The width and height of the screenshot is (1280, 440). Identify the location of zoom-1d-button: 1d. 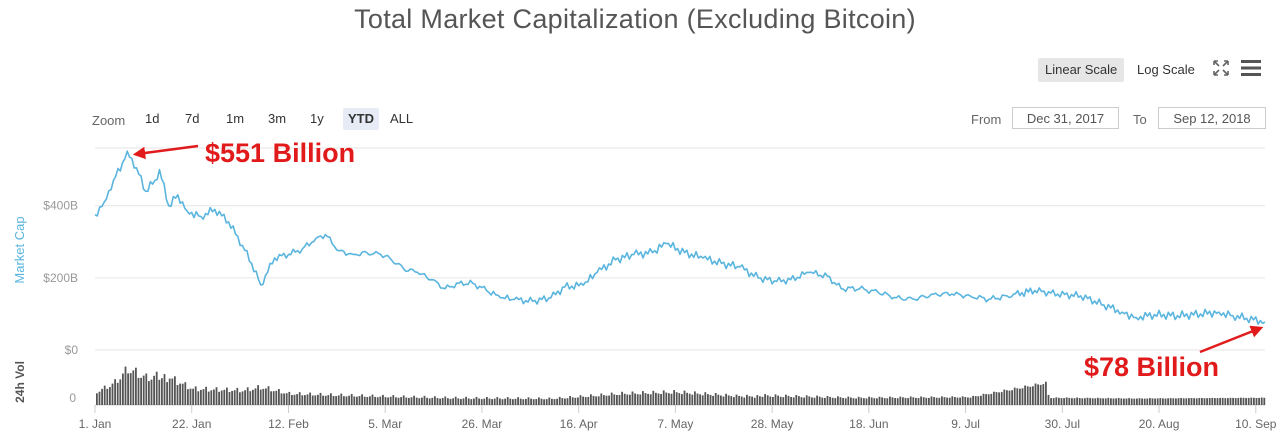
(152, 118).